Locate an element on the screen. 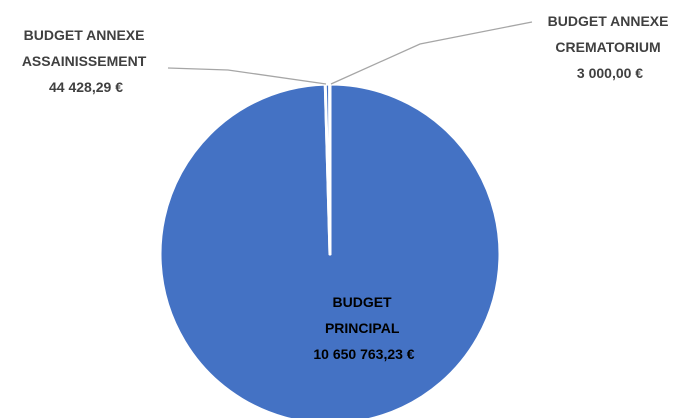 The image size is (689, 418). label-crematorium-line2: CREMATORIUM is located at coordinates (607, 47).